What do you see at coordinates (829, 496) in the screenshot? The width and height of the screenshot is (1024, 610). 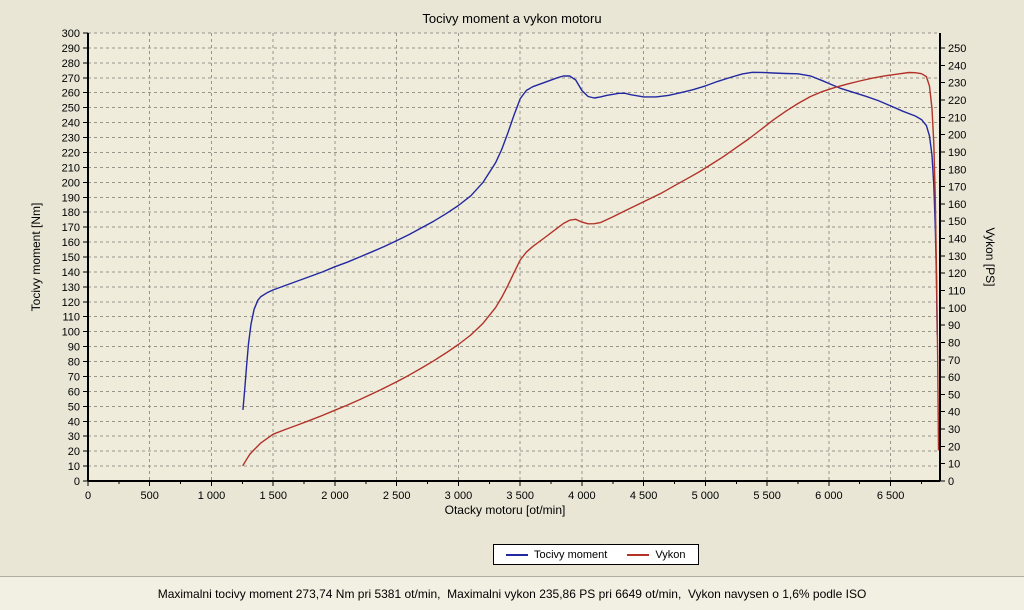 I see `svg-text: 6 000` at bounding box center [829, 496].